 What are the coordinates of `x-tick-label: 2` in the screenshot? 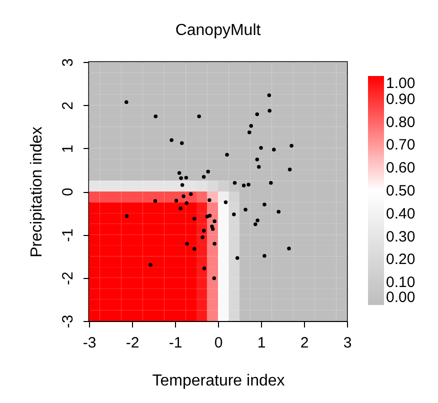 It's located at (304, 343).